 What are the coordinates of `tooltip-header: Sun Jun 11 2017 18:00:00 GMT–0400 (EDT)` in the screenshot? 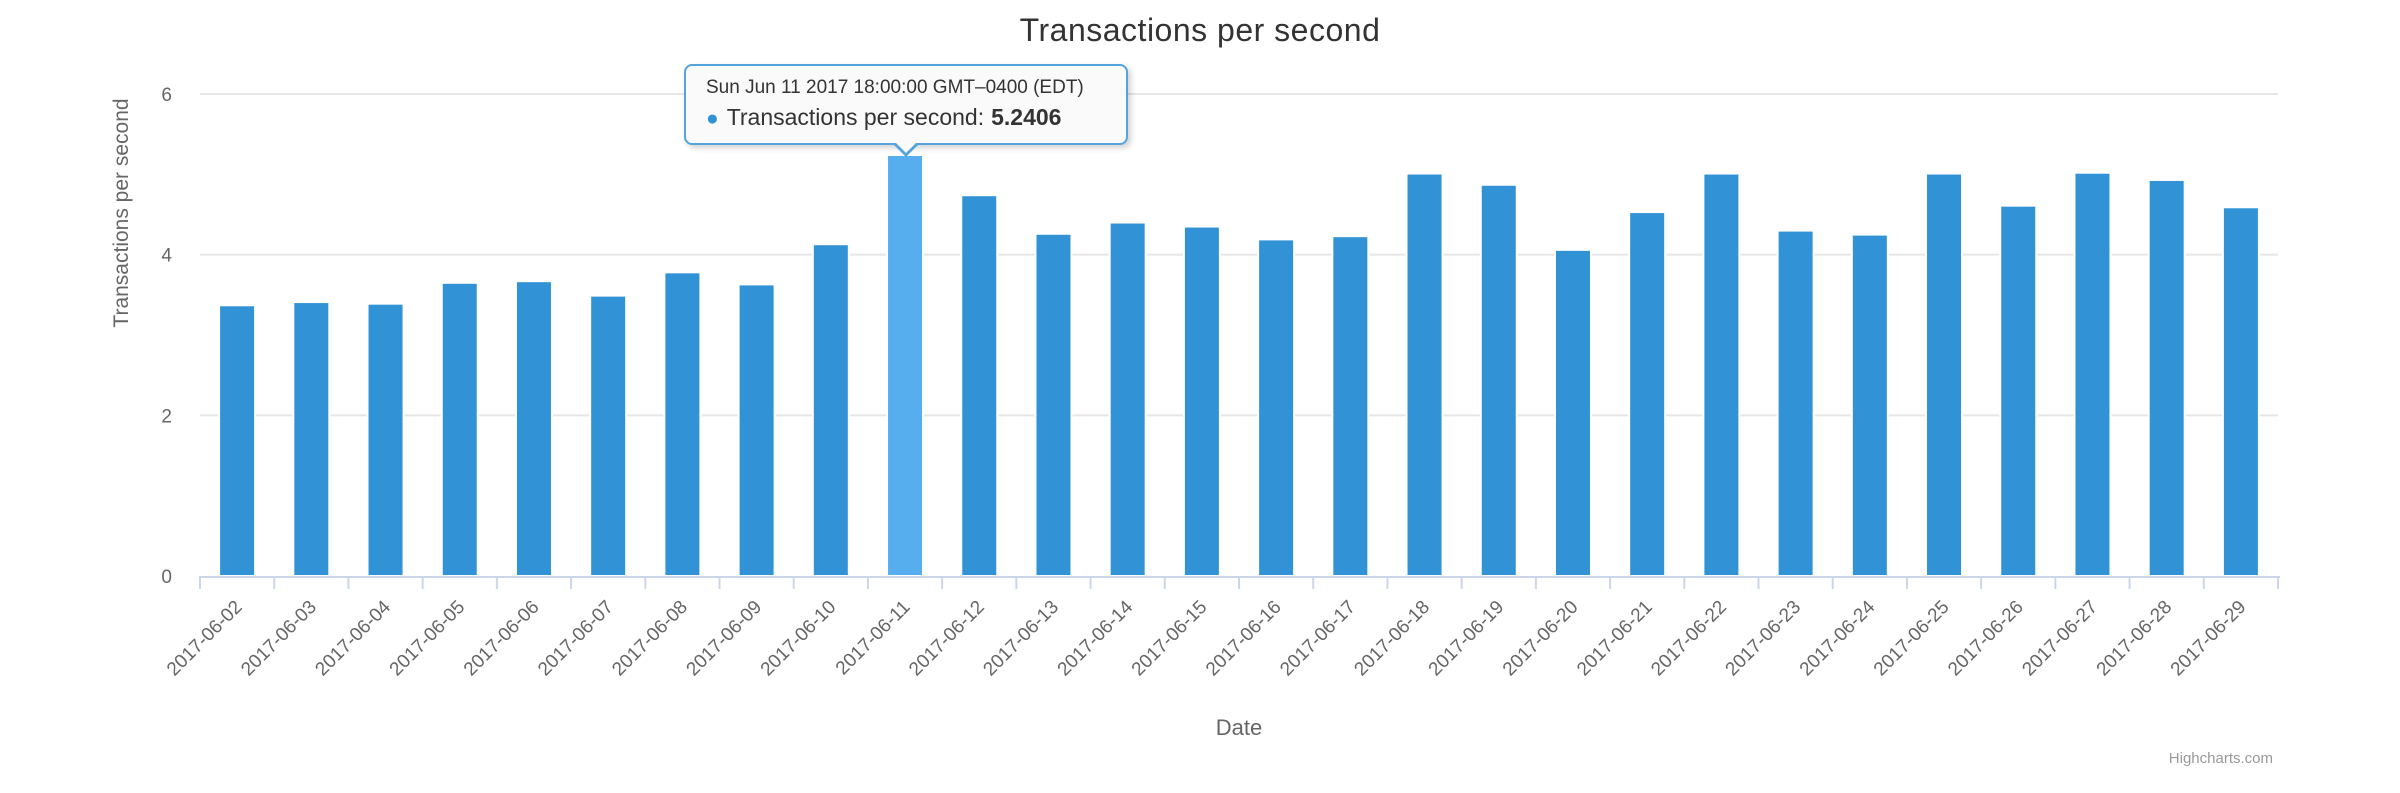 It's located at (895, 87).